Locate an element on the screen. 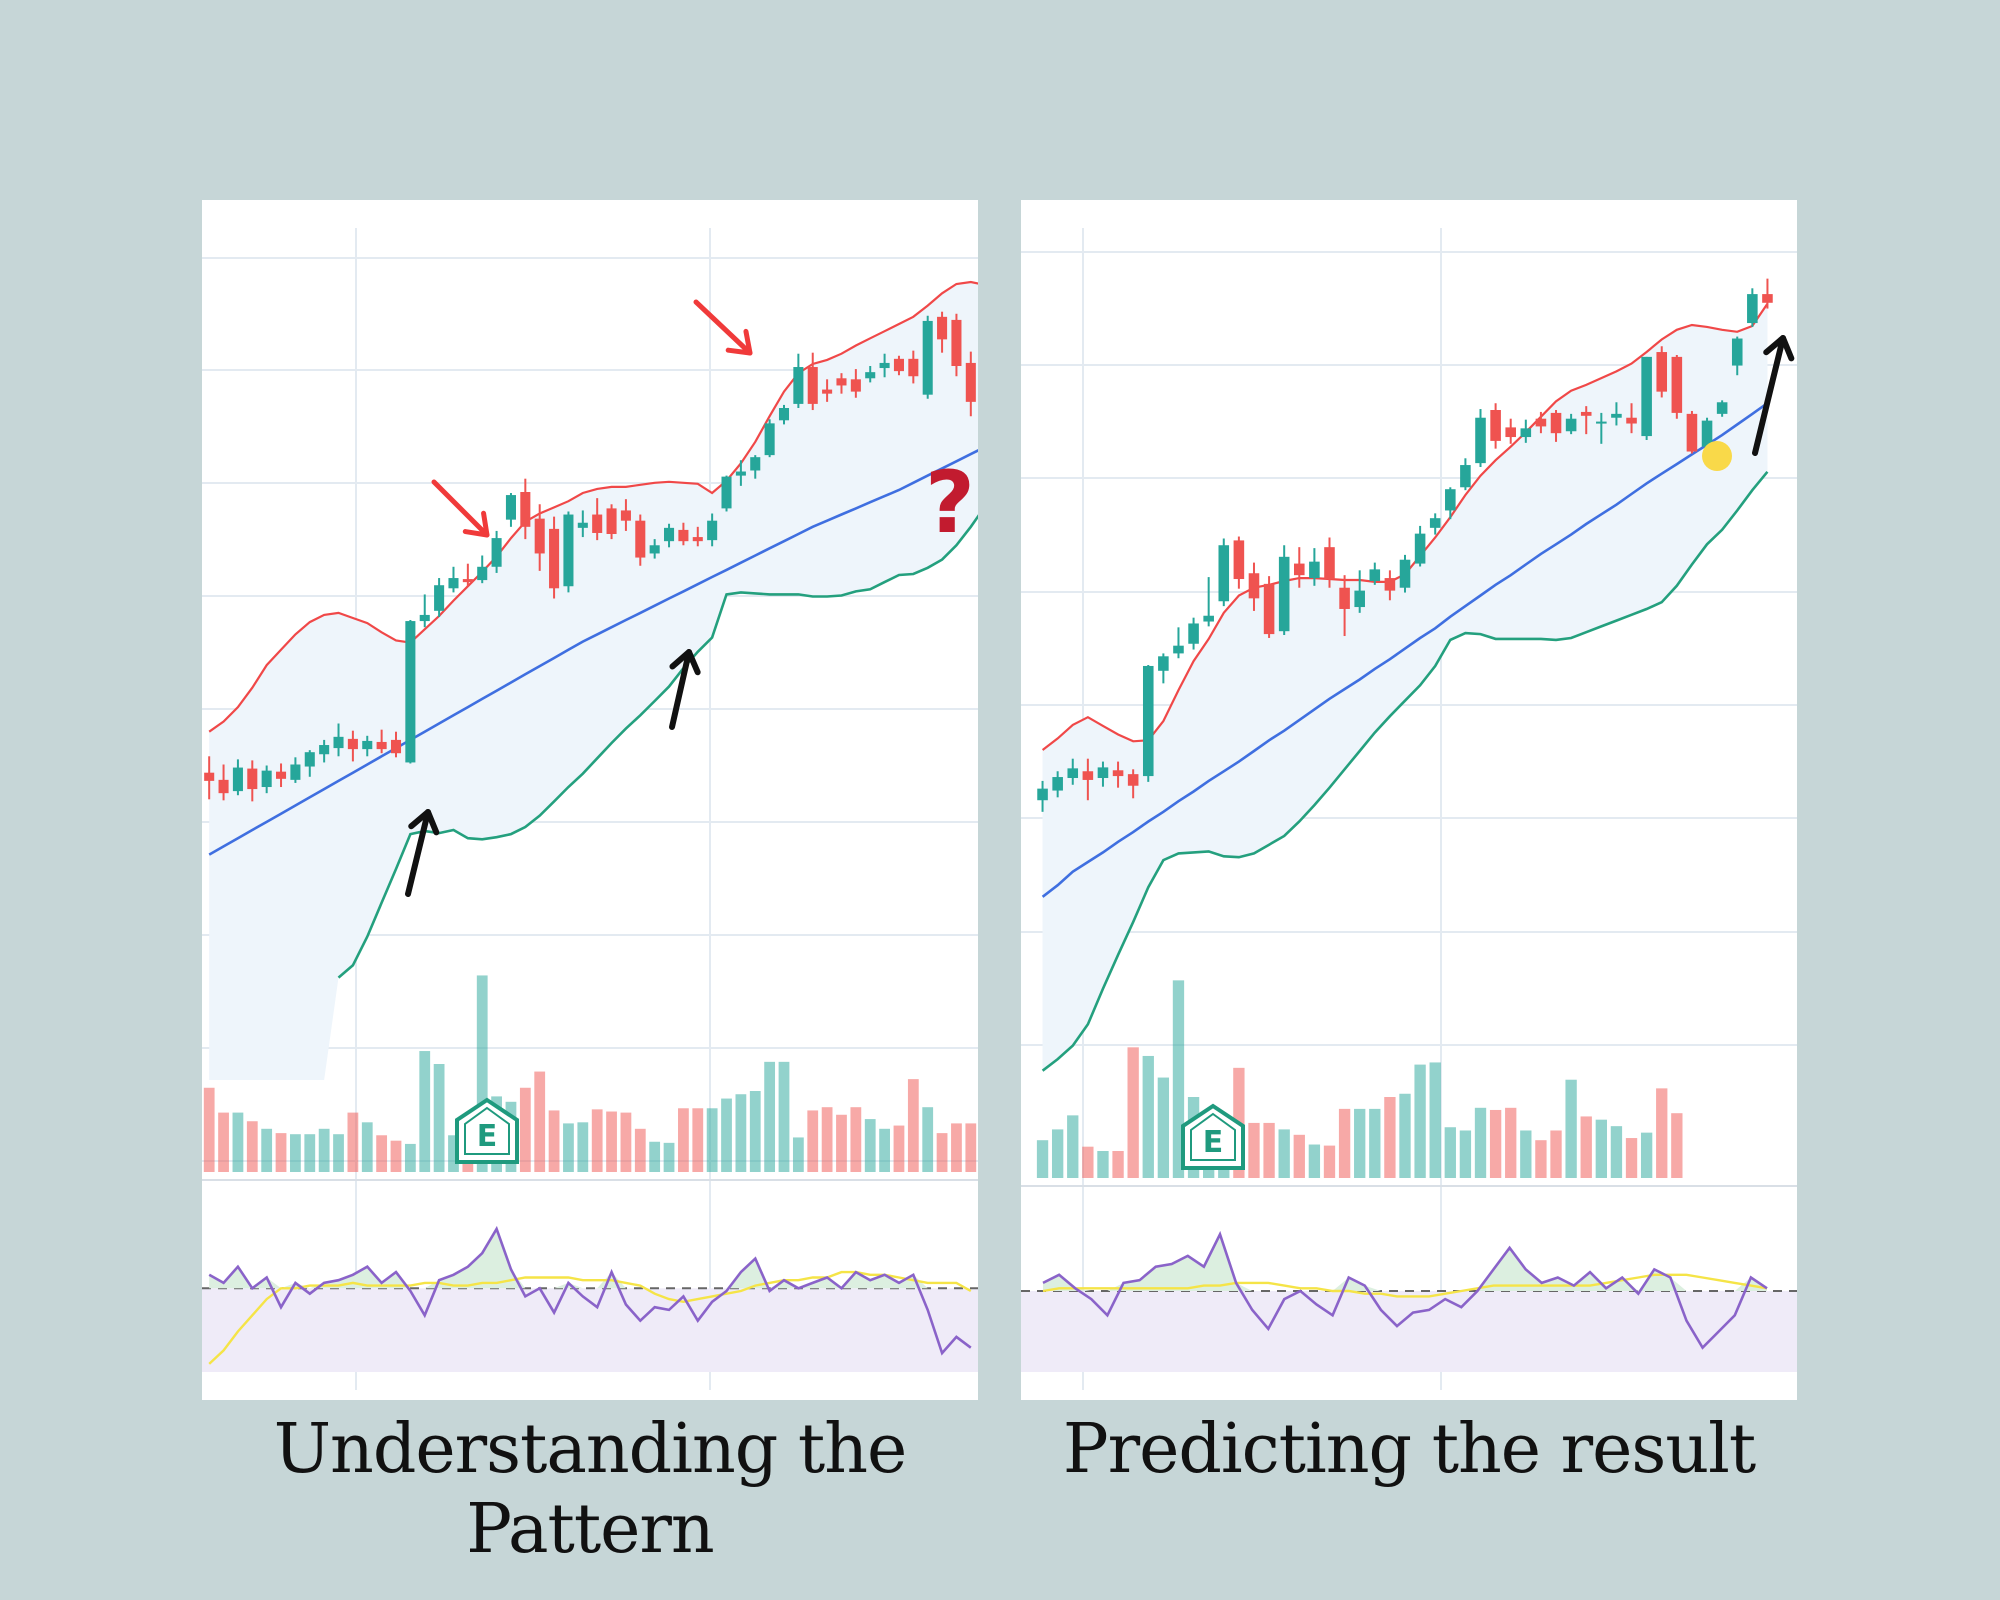 The width and height of the screenshot is (2000, 1600). rsi-line is located at coordinates (1405, 1290).